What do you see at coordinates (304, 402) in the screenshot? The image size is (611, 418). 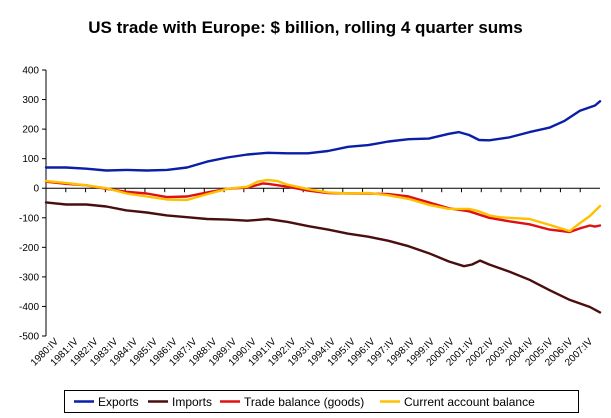 I see `legend-label: Trade balance (goods)` at bounding box center [304, 402].